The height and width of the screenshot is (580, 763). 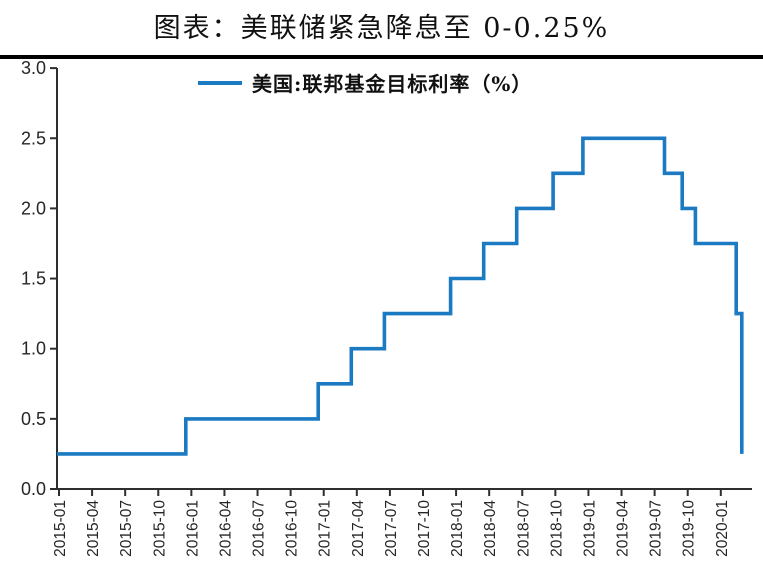 What do you see at coordinates (159, 528) in the screenshot?
I see `x-tick-label: 2015-10` at bounding box center [159, 528].